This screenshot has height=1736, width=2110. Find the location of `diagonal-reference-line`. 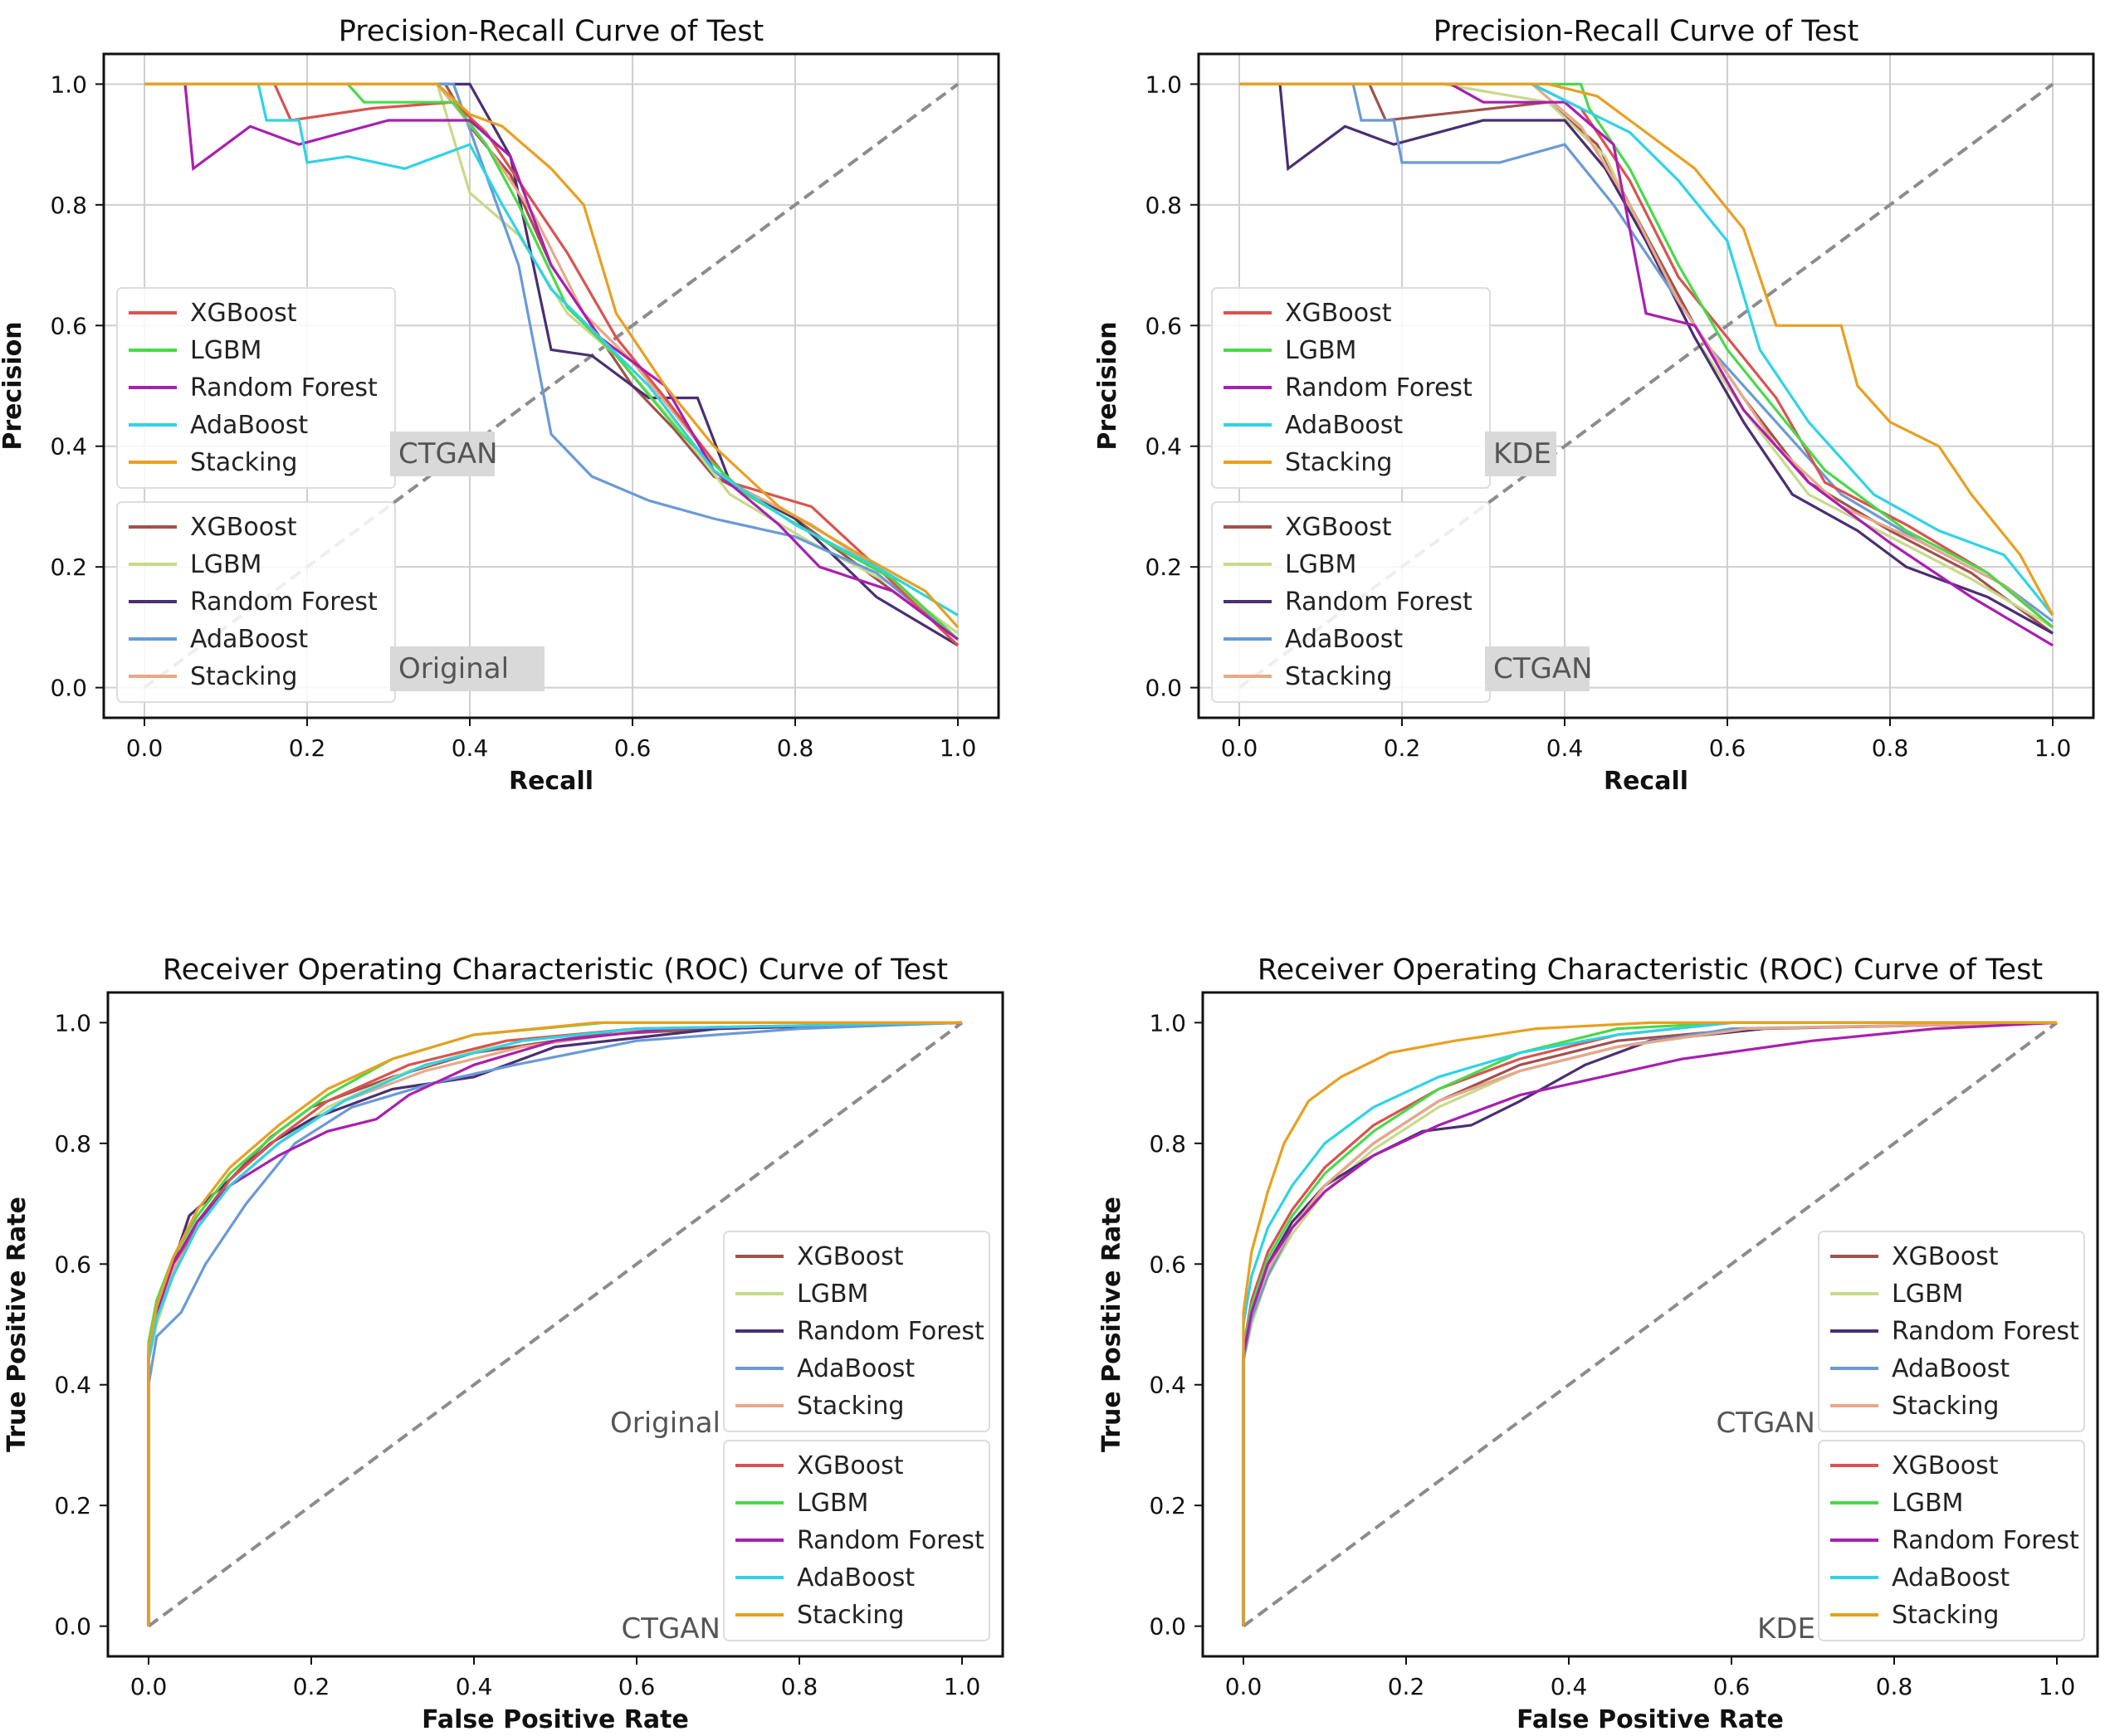

diagonal-reference-line is located at coordinates (1650, 1324).